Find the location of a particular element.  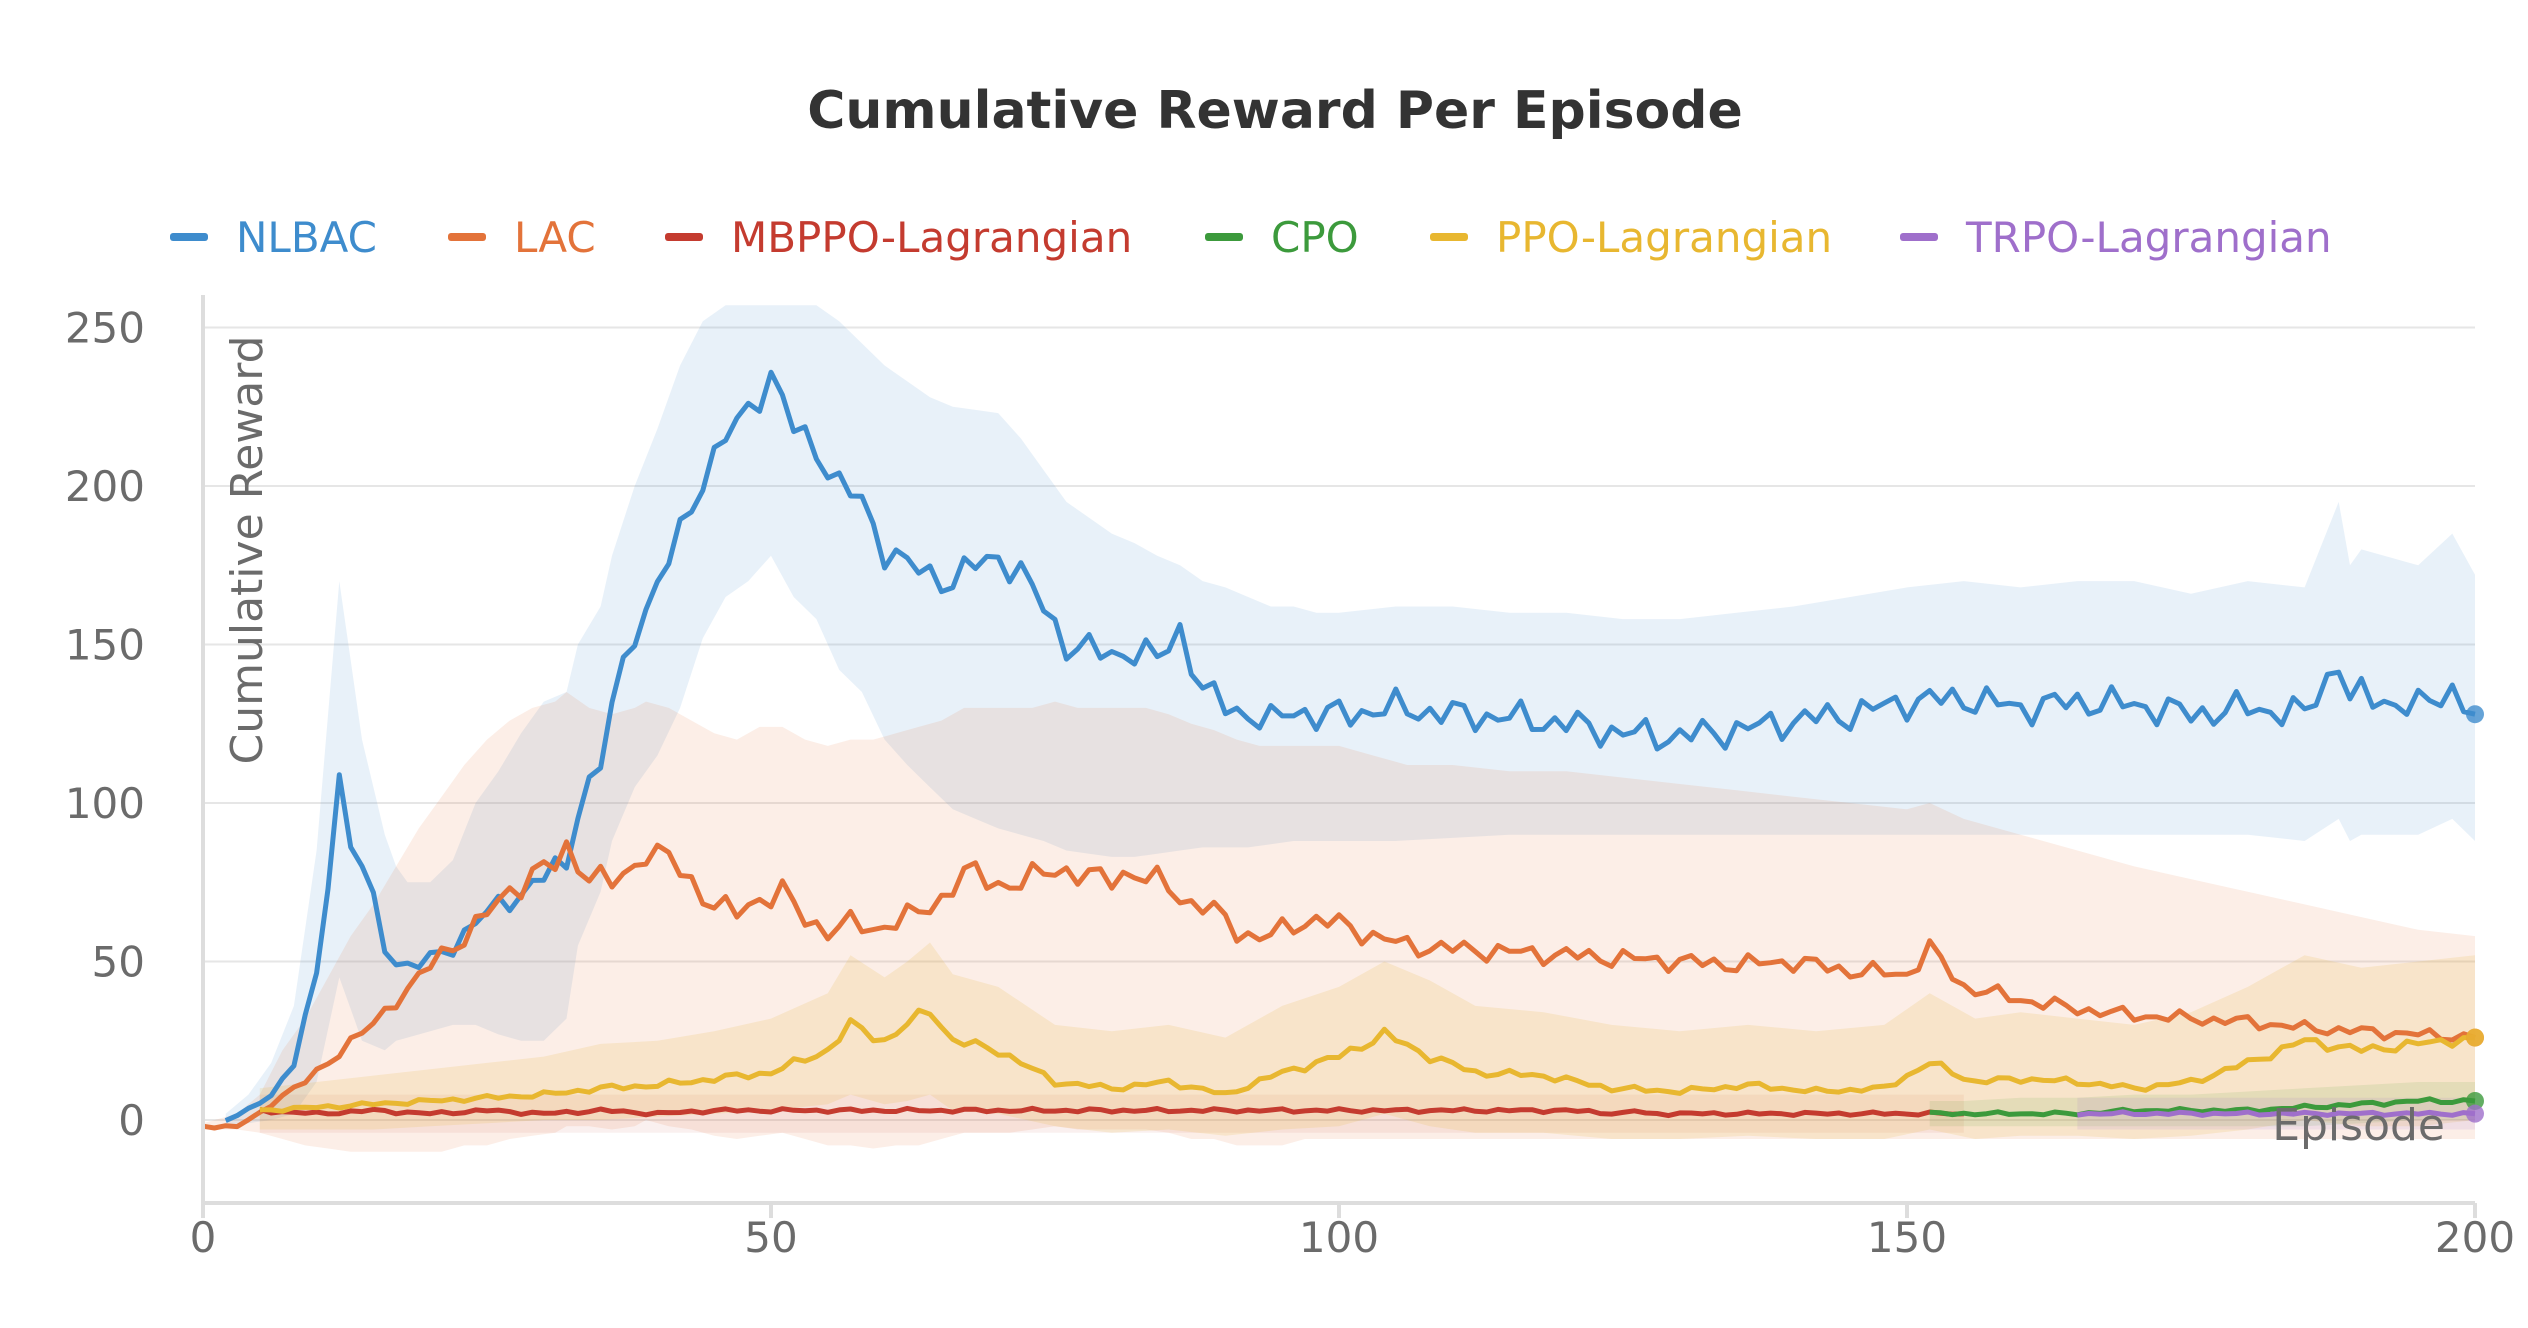

y-tick-label: 50 is located at coordinates (118, 962).